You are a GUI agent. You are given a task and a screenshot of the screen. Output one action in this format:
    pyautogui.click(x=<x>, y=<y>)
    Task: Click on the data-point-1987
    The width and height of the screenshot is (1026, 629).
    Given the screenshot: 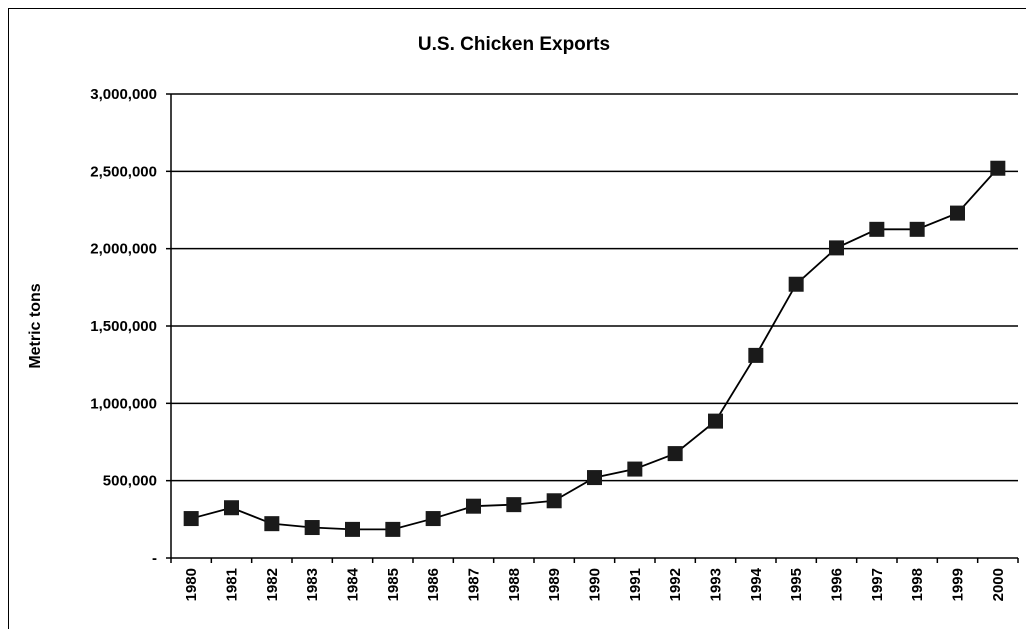 What is the action you would take?
    pyautogui.click(x=473, y=506)
    